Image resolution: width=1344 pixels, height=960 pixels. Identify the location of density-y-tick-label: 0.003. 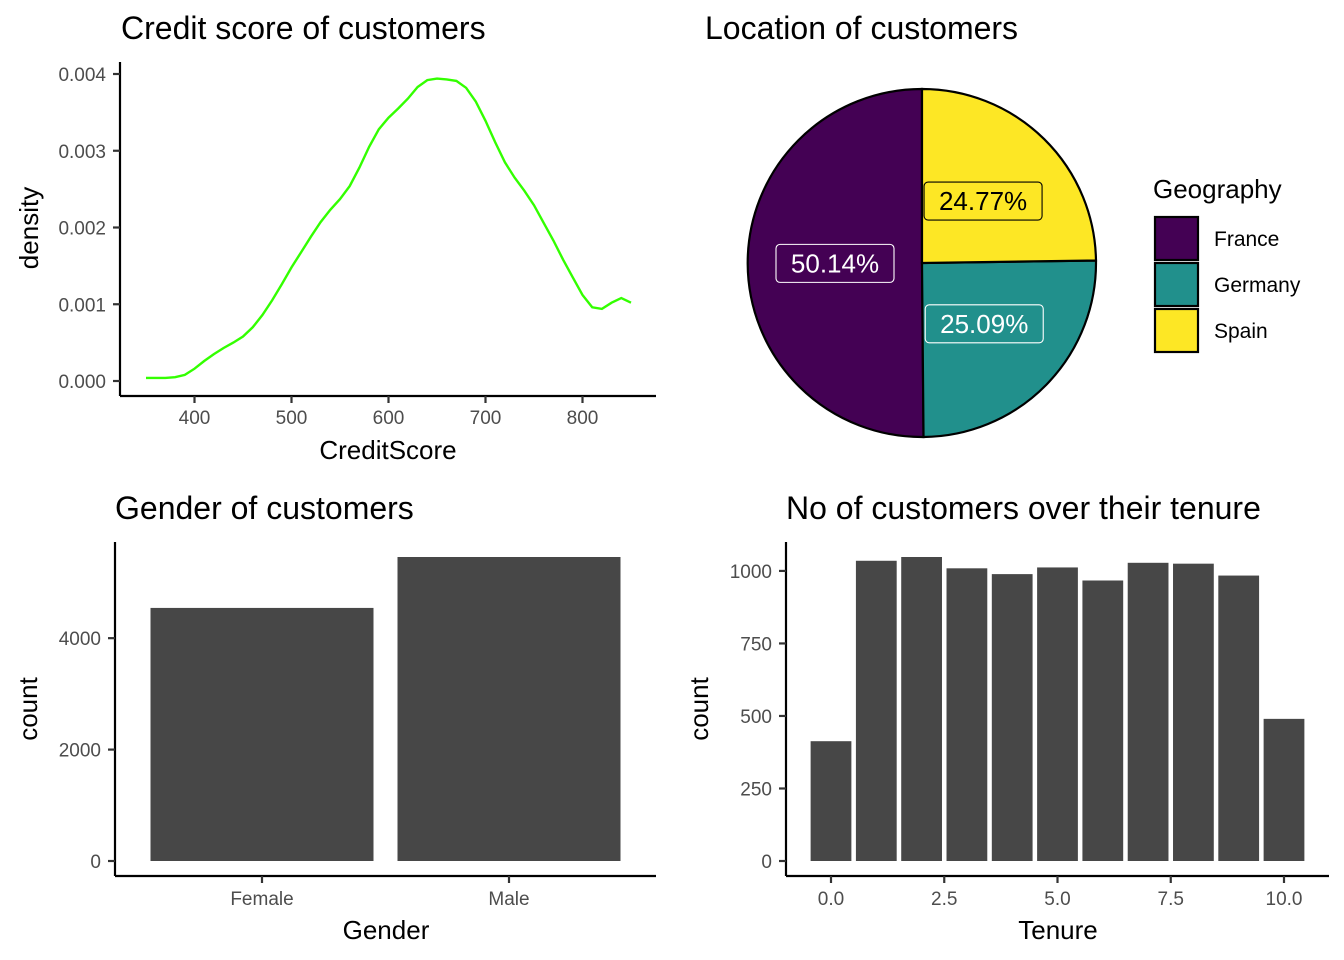
(82, 152).